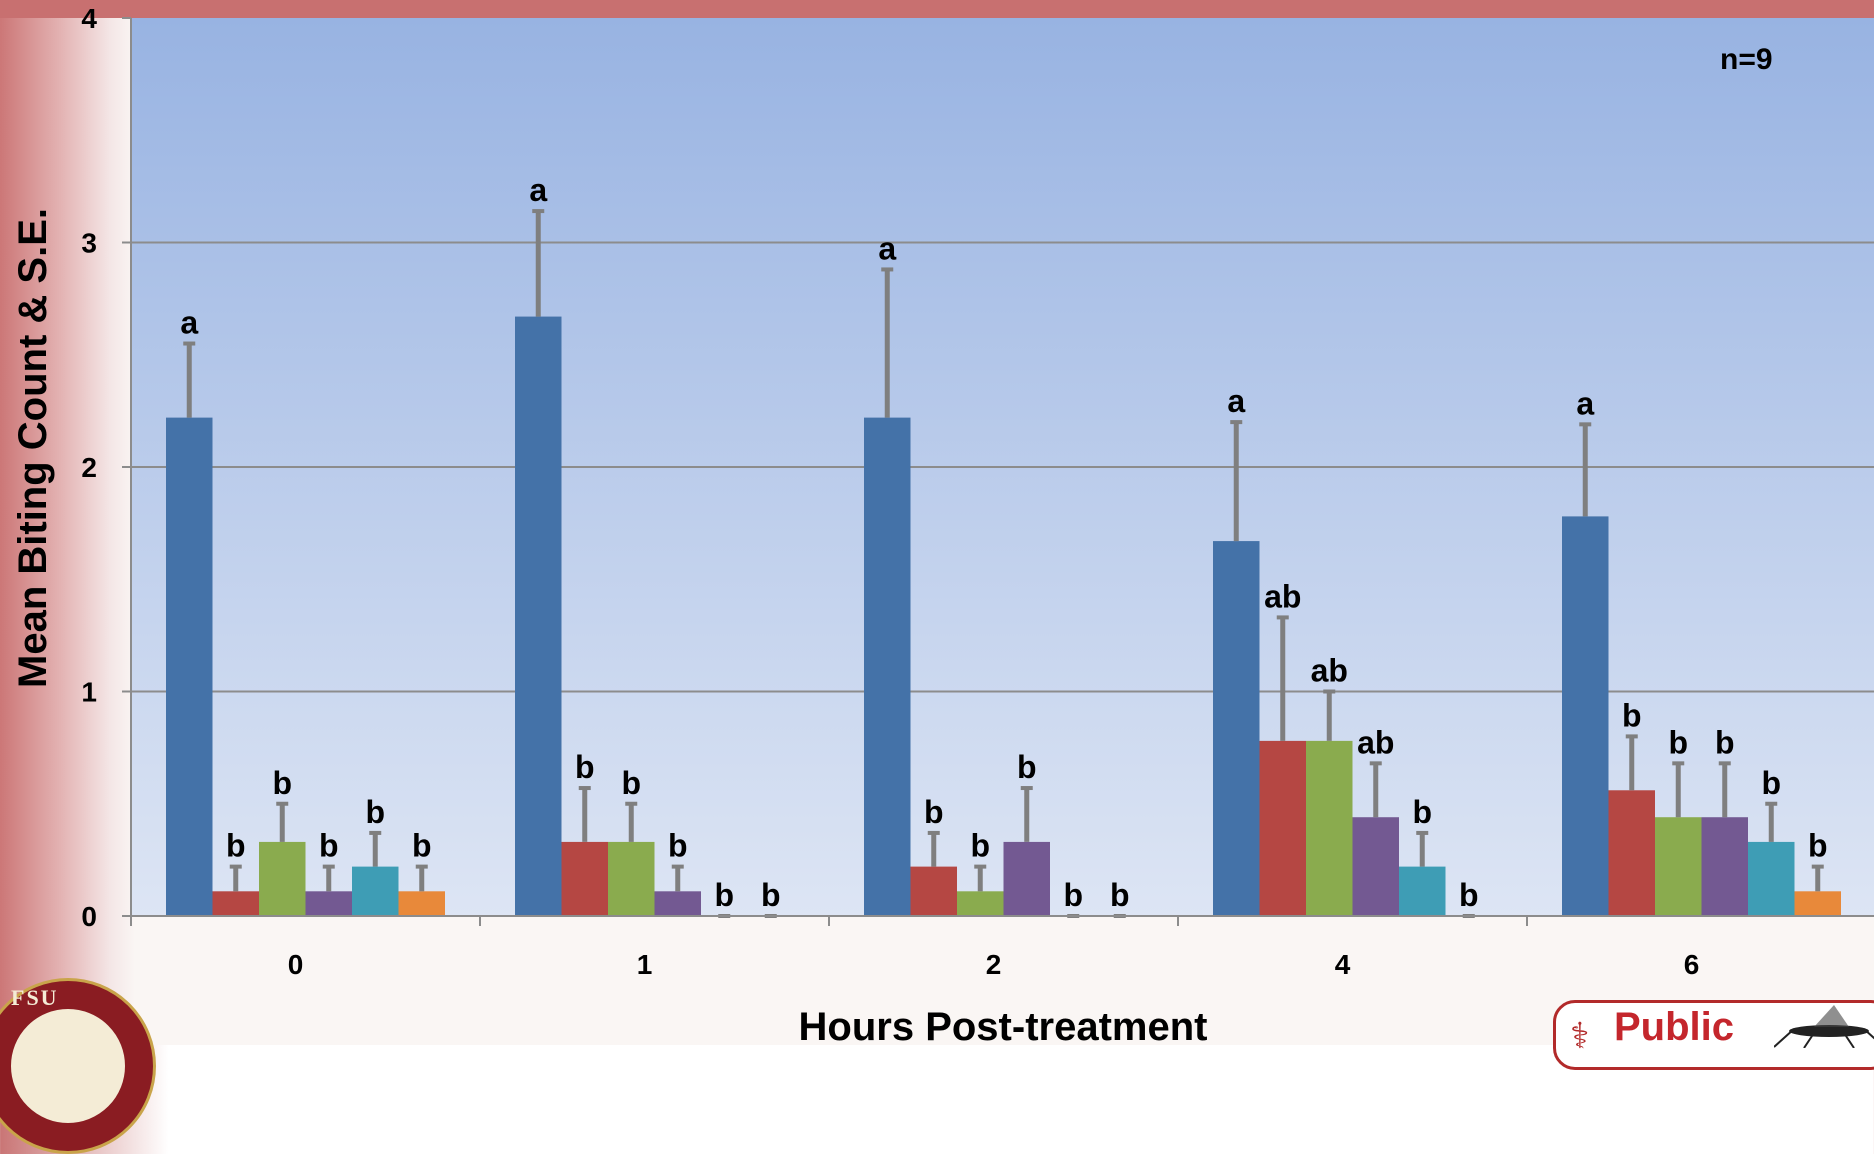 The height and width of the screenshot is (1154, 1874). Describe the element at coordinates (994, 964) in the screenshot. I see `x-tick-label: 2` at that location.